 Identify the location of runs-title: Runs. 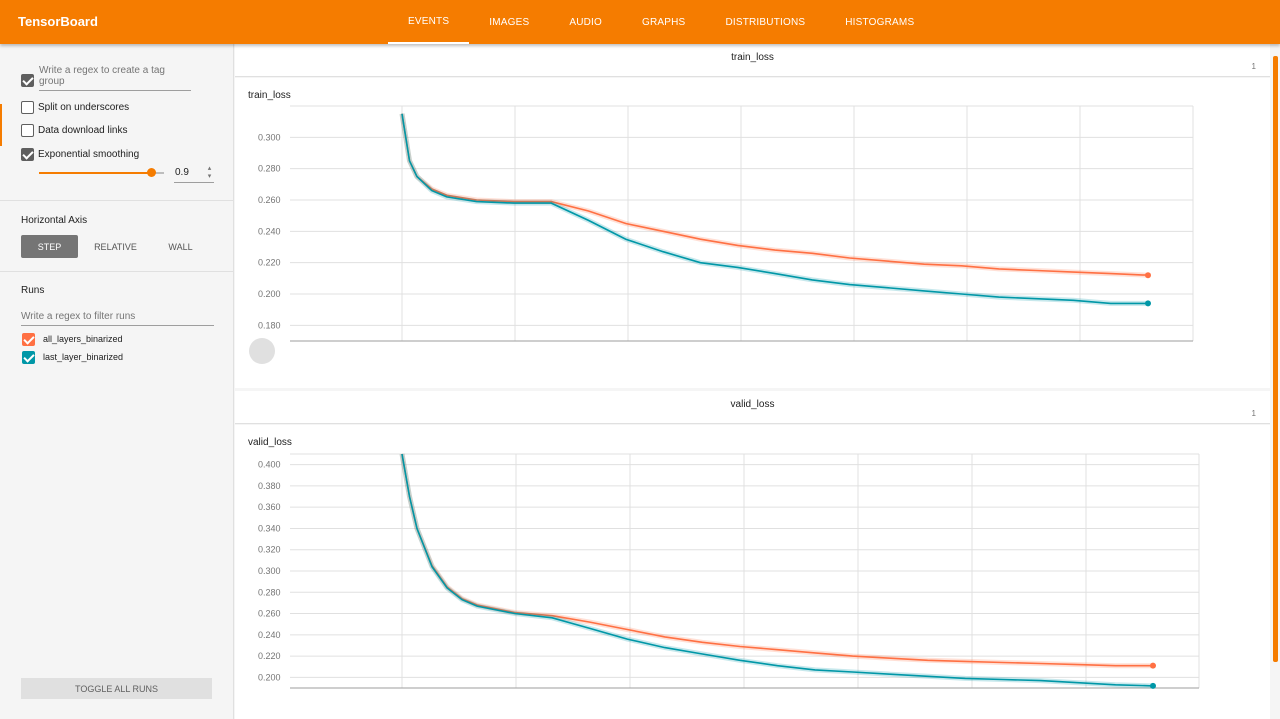
(33, 290).